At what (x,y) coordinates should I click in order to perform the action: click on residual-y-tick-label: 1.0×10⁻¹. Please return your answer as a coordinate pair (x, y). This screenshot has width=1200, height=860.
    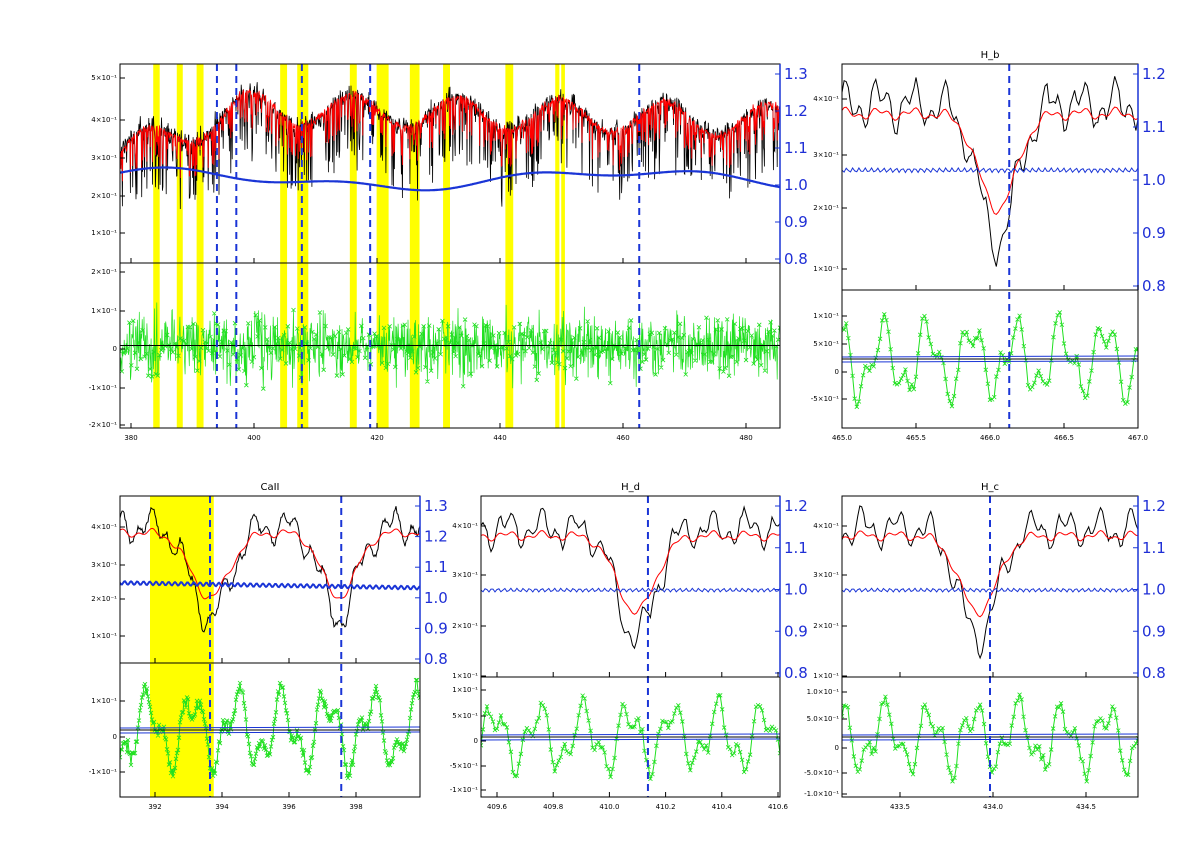
    Looking at the image, I should click on (823, 692).